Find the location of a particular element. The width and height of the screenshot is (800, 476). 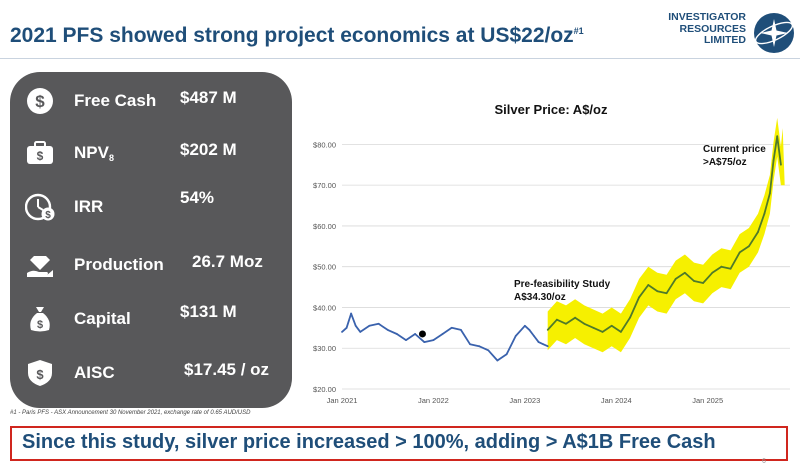

y-tick-label: $30.00 is located at coordinates (324, 348).